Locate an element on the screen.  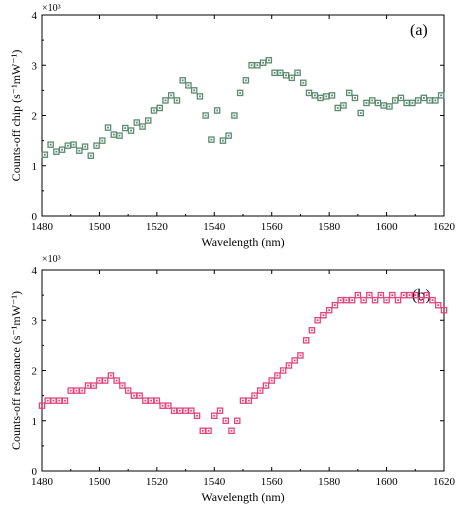
x-tick-label: 1560 is located at coordinates (272, 227).